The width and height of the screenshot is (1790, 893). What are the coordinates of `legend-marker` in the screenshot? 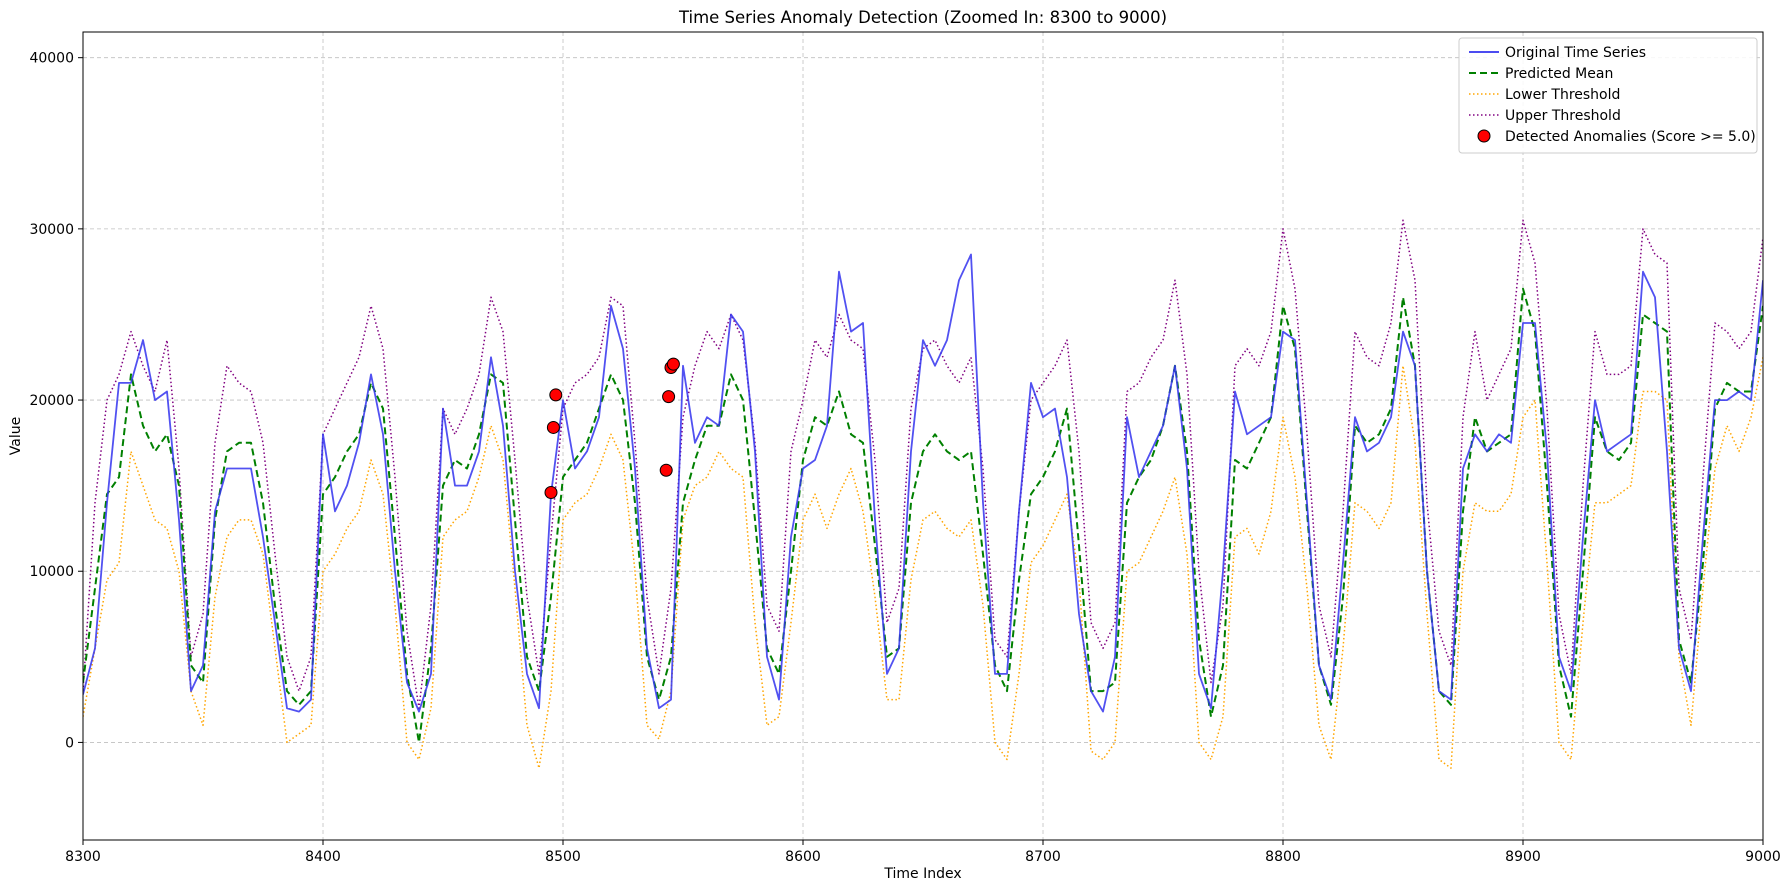 It's located at (1484, 136).